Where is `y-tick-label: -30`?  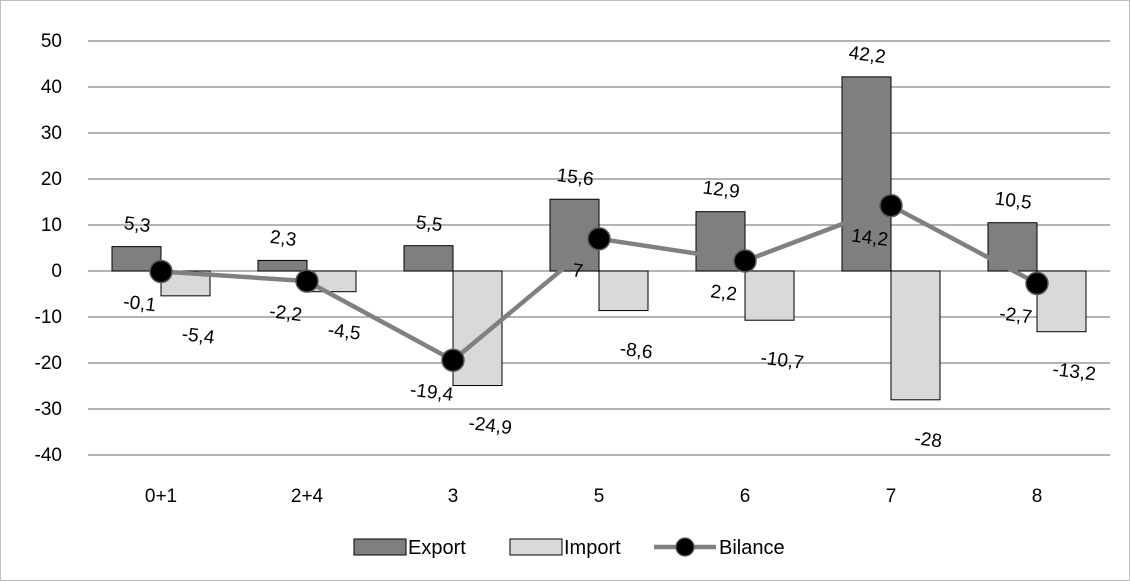 y-tick-label: -30 is located at coordinates (48, 409).